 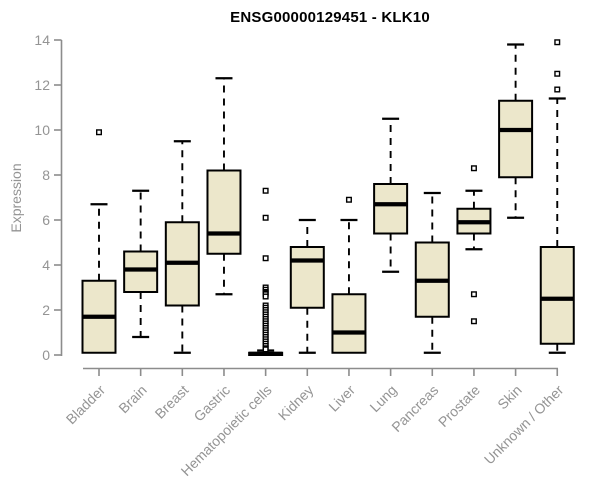 What do you see at coordinates (46, 355) in the screenshot?
I see `y-tick-label: 0` at bounding box center [46, 355].